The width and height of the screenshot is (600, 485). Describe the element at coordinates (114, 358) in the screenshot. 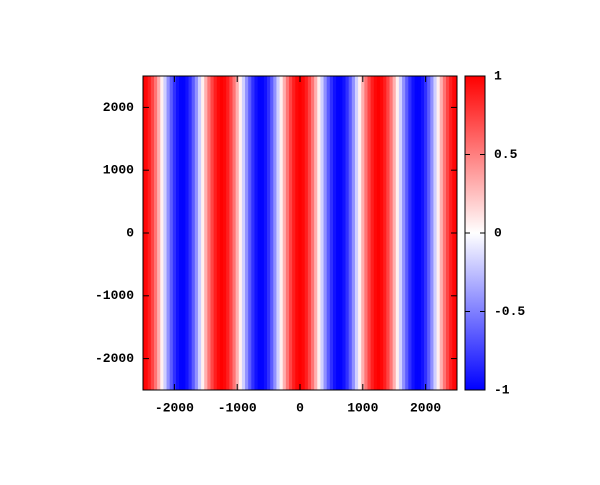

I see `y-tick-label: -2000` at that location.